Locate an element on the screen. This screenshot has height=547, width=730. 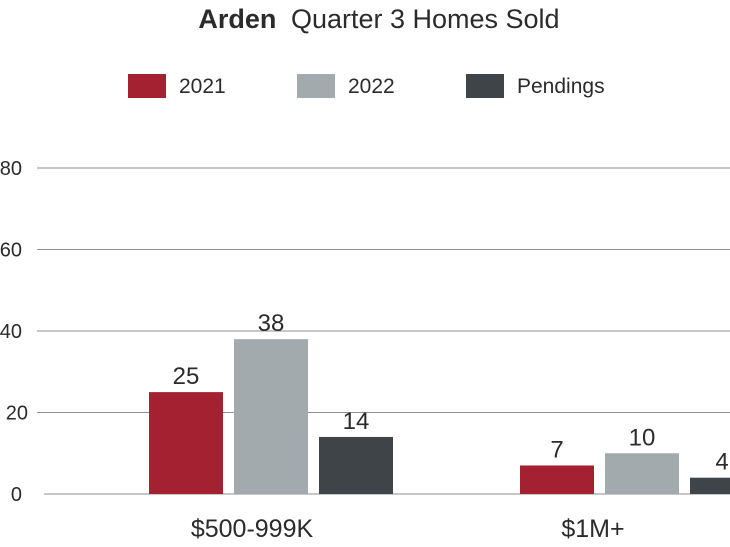
legend: 2021 2022 Pendings is located at coordinates (366, 86).